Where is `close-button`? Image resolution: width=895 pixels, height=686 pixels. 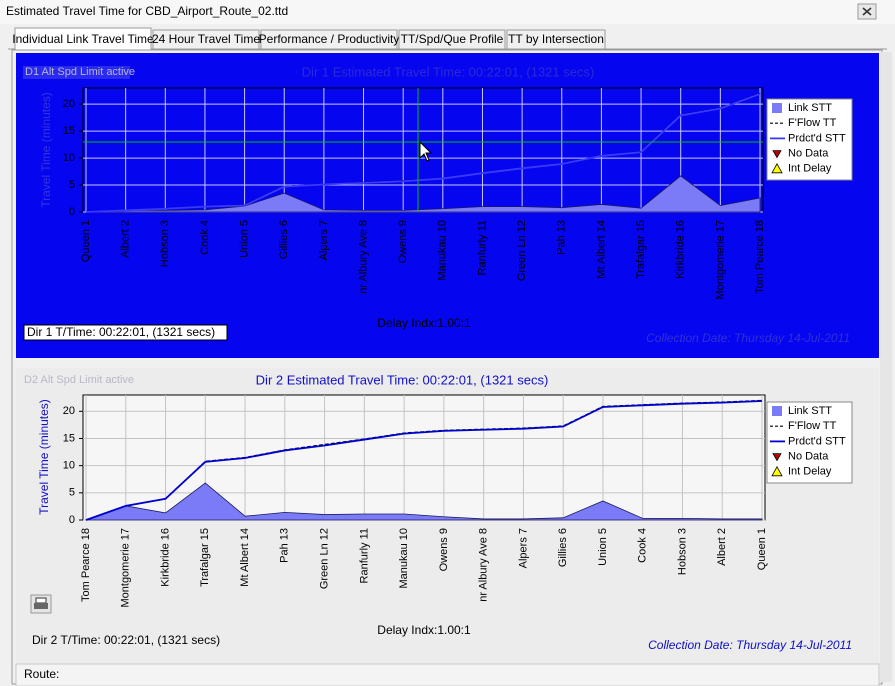
close-button is located at coordinates (867, 11).